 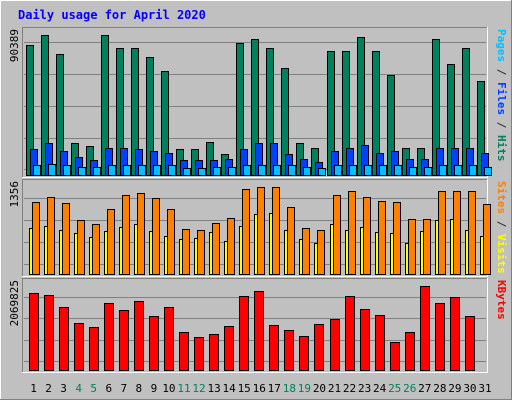 I want to click on series-label-part: Pages, so click(x=501, y=45).